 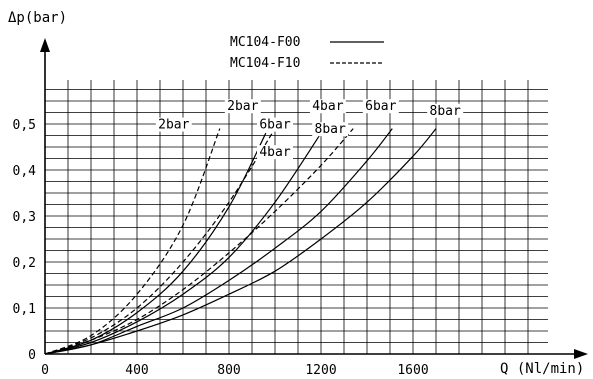 What do you see at coordinates (265, 42) in the screenshot?
I see `legend-label: MC104-F00` at bounding box center [265, 42].